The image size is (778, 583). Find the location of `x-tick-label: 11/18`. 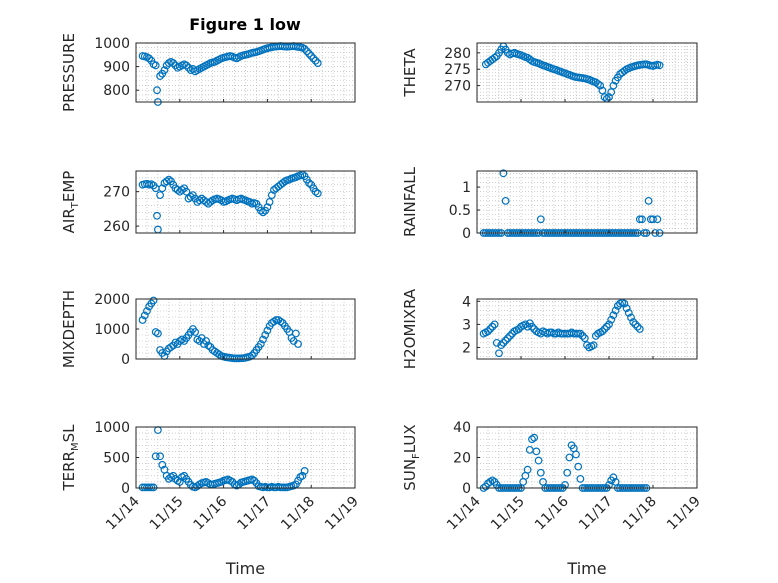

x-tick-label: 11/18 is located at coordinates (298, 514).